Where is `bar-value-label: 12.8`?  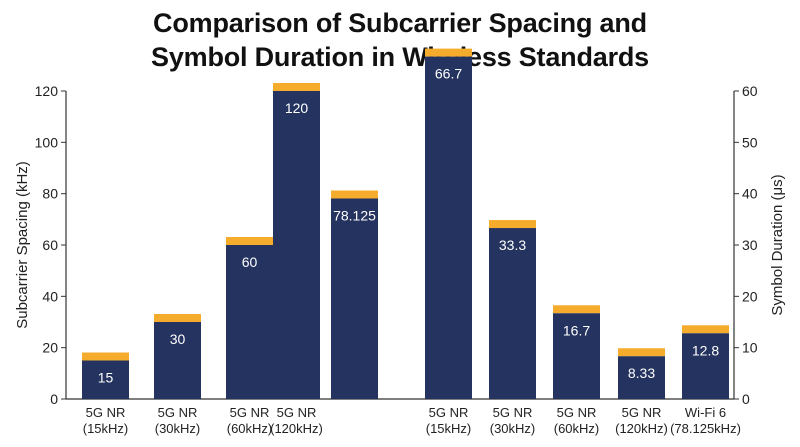
bar-value-label: 12.8 is located at coordinates (705, 350).